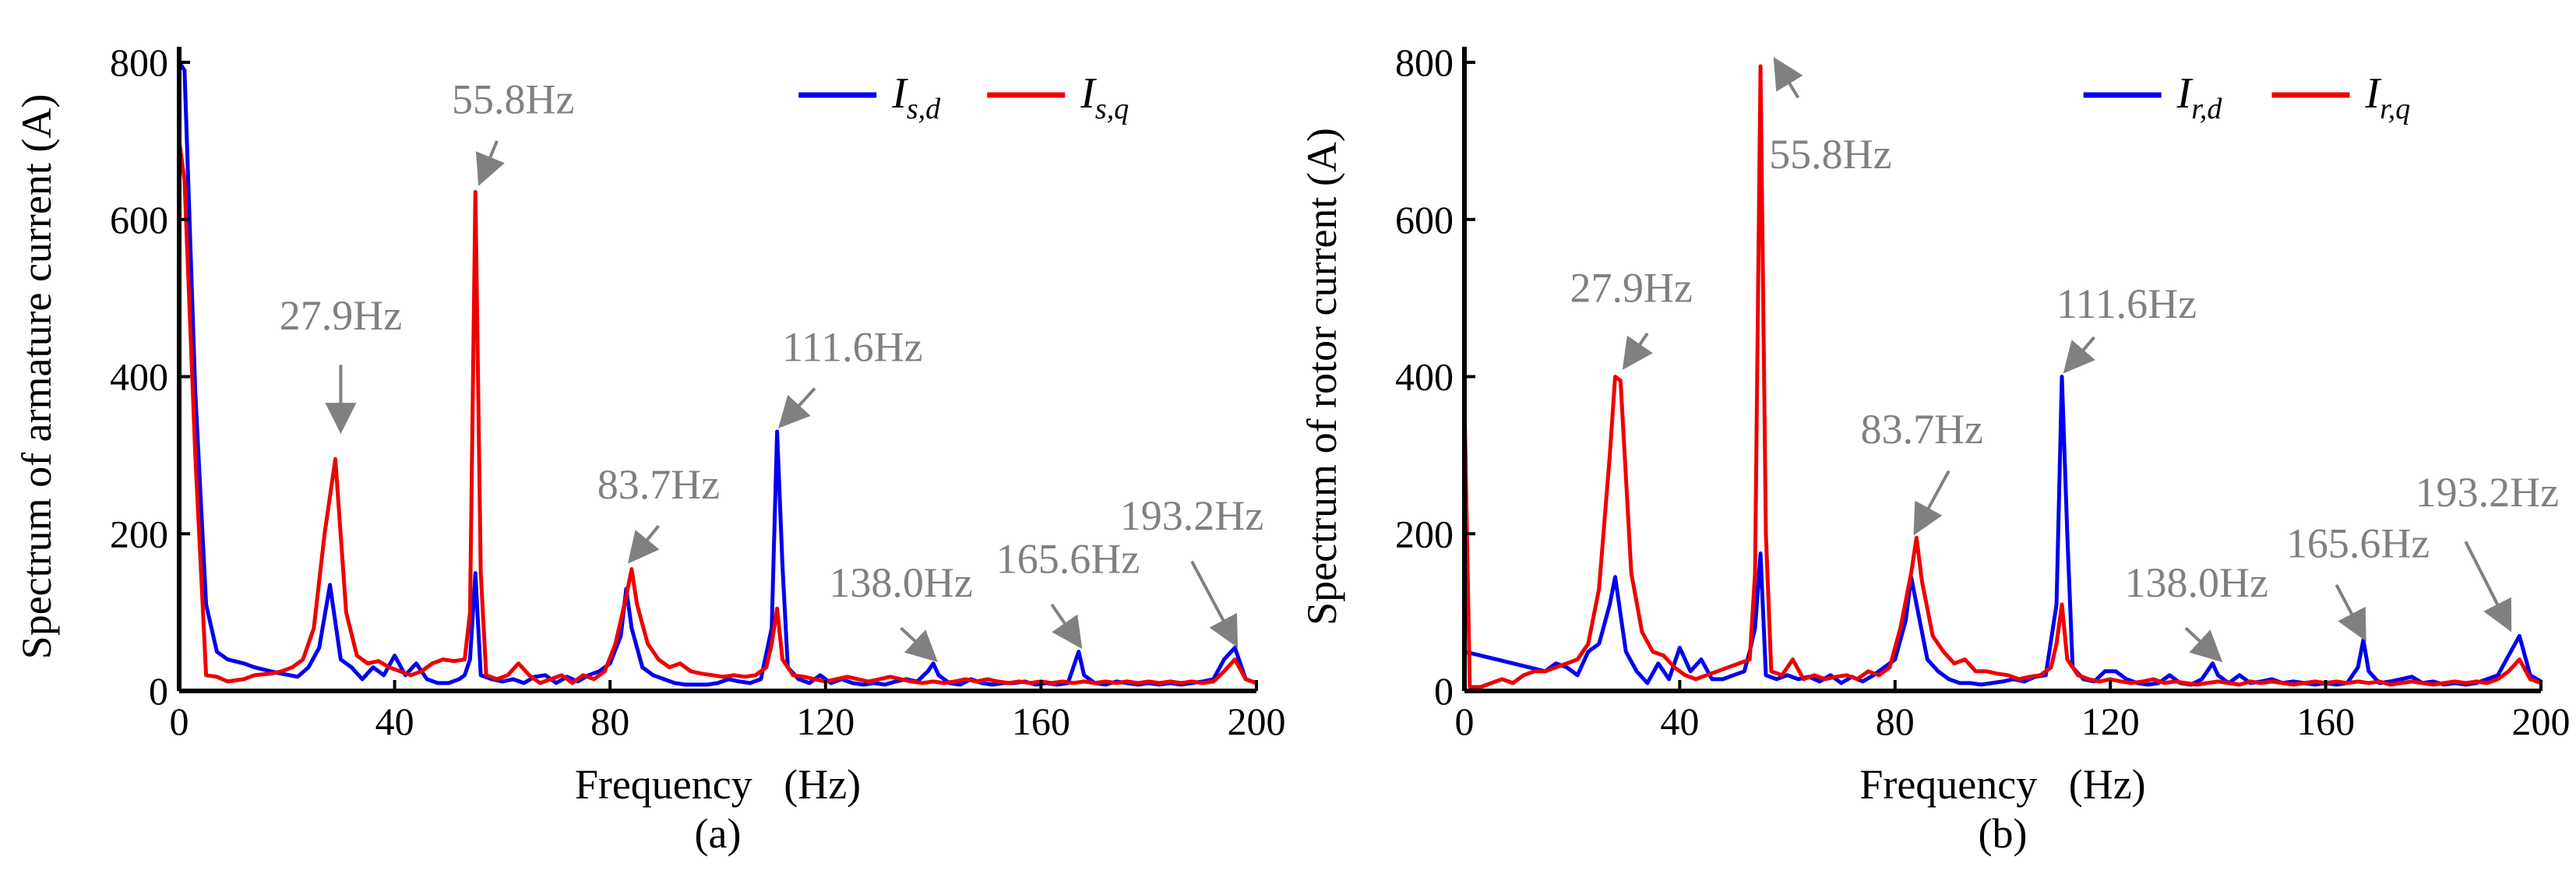 The width and height of the screenshot is (2576, 881). What do you see at coordinates (1191, 515) in the screenshot?
I see `annotation-label-a-6: 193.2Hz` at bounding box center [1191, 515].